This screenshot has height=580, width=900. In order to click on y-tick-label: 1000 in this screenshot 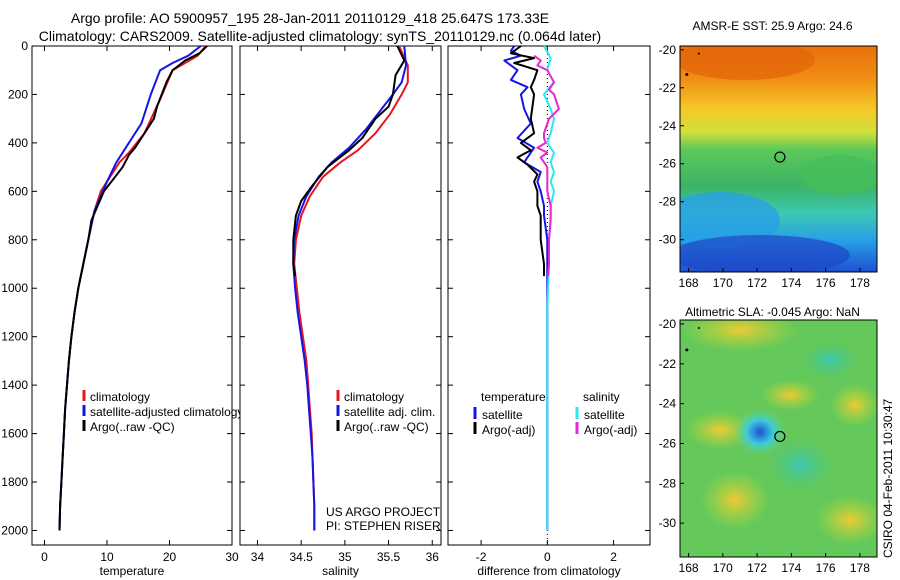, I will do `click(14, 288)`.